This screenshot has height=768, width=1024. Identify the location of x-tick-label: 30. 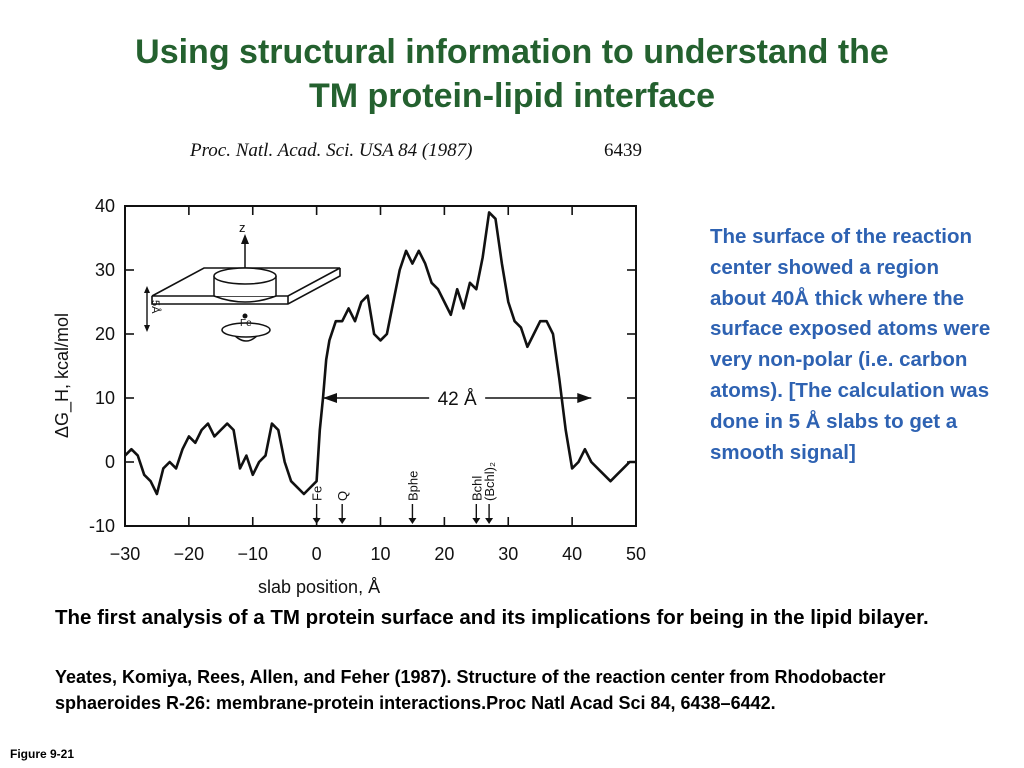
(508, 554).